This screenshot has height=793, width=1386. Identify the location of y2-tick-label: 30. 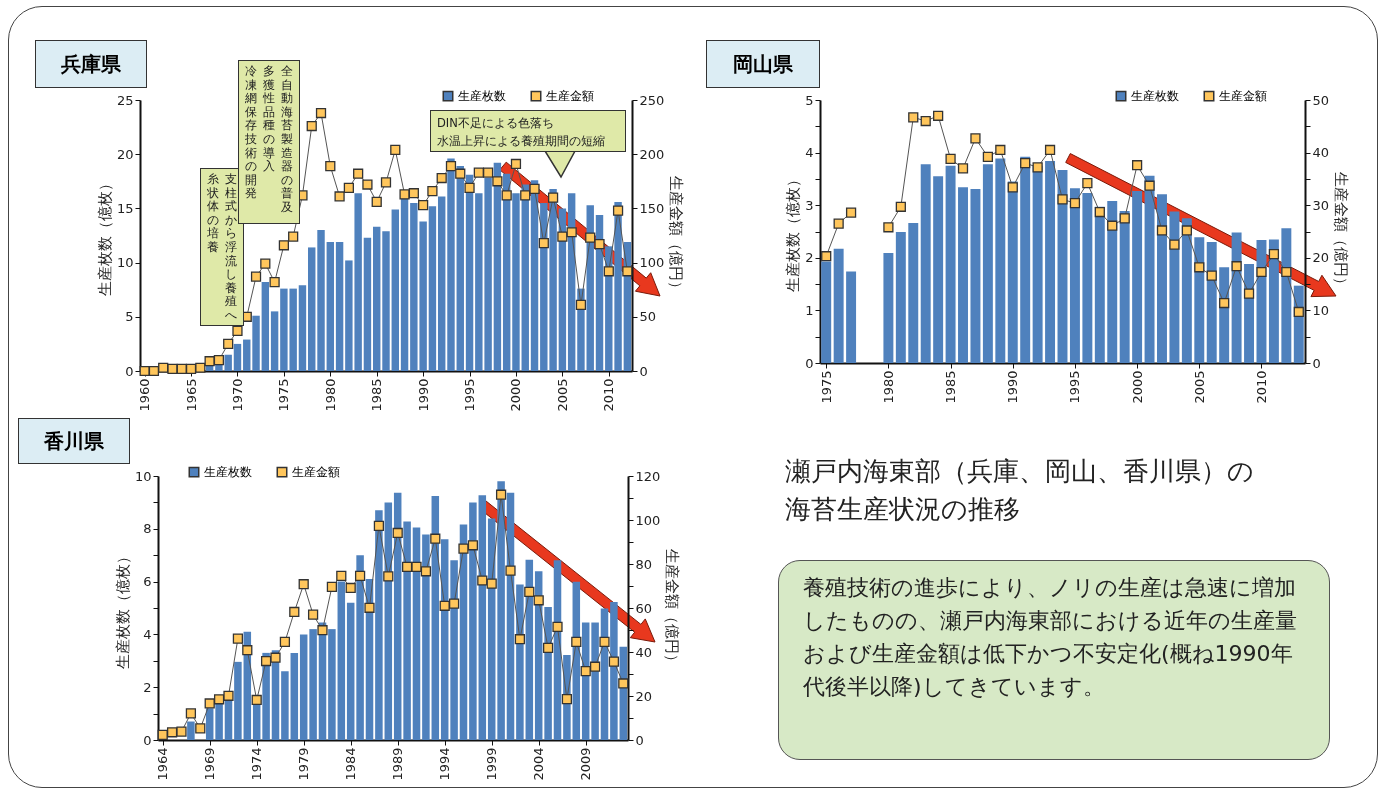
(1321, 205).